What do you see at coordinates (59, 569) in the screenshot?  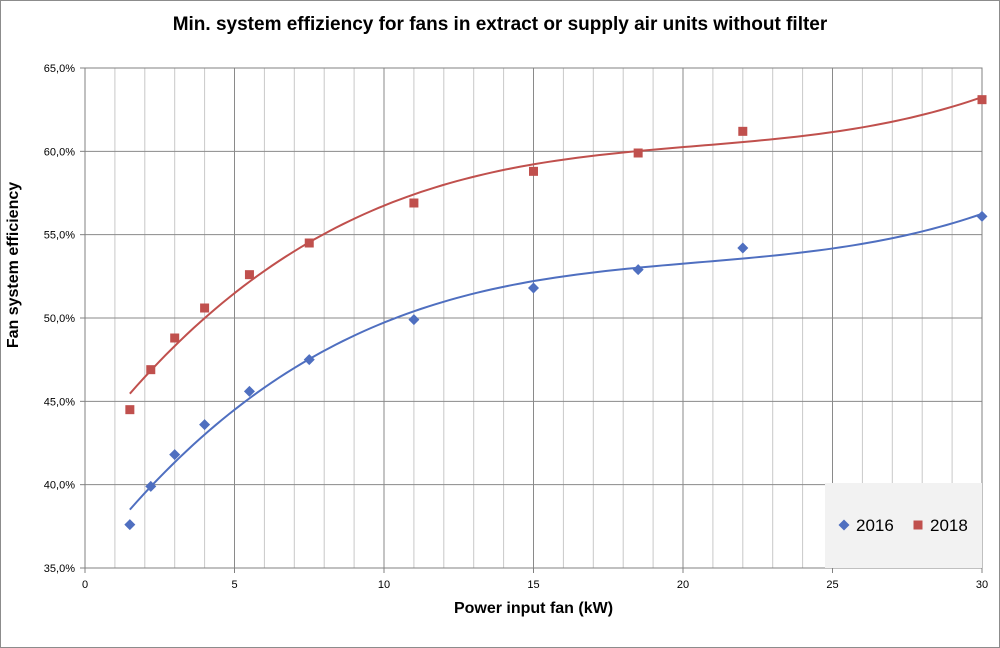 I see `y-tick-label: 35,0%` at bounding box center [59, 569].